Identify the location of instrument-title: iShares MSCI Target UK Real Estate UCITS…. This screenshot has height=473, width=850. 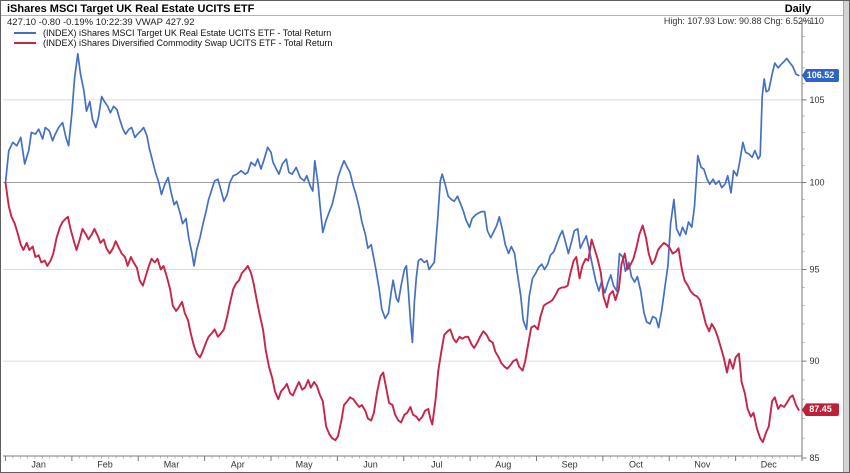
(131, 9).